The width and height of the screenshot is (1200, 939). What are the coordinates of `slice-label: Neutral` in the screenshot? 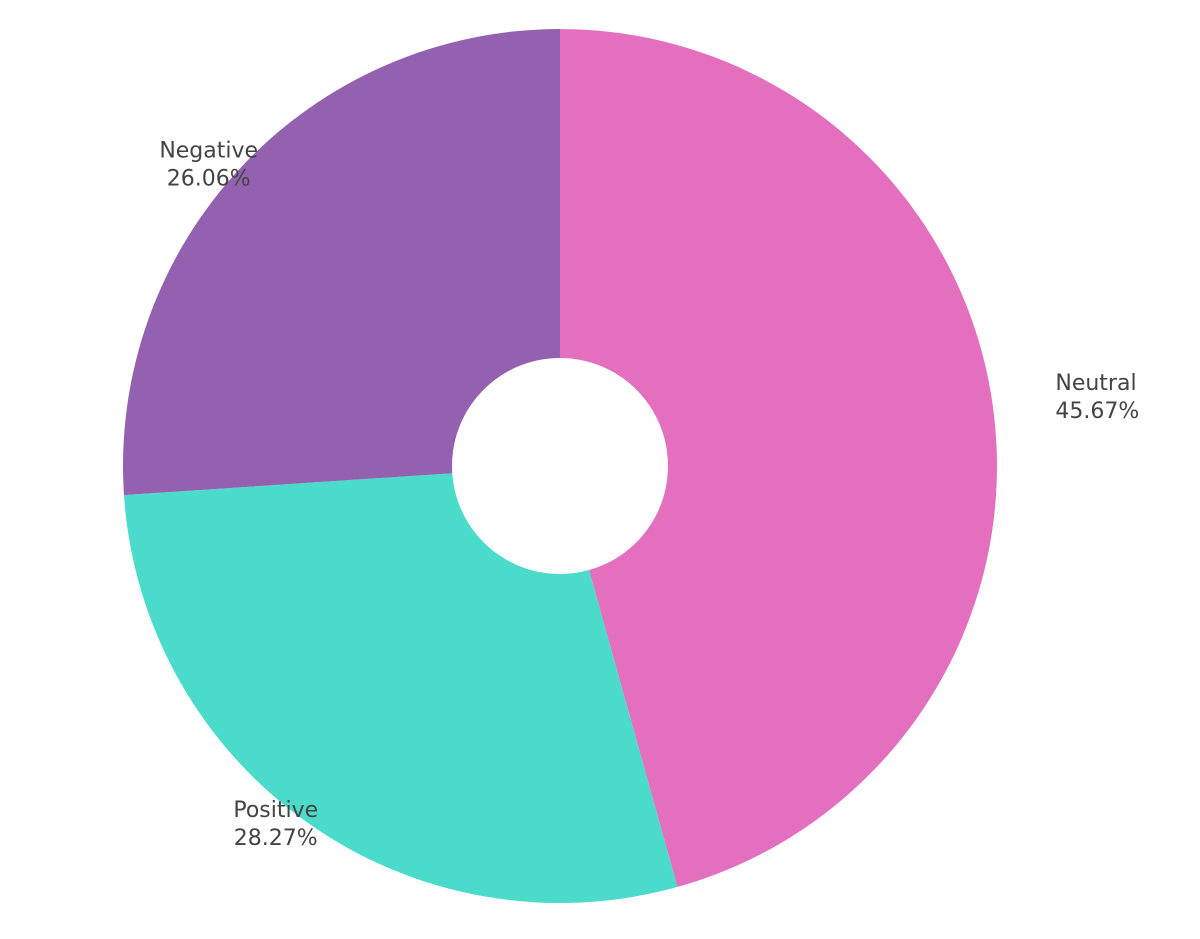 It's located at (1095, 383).